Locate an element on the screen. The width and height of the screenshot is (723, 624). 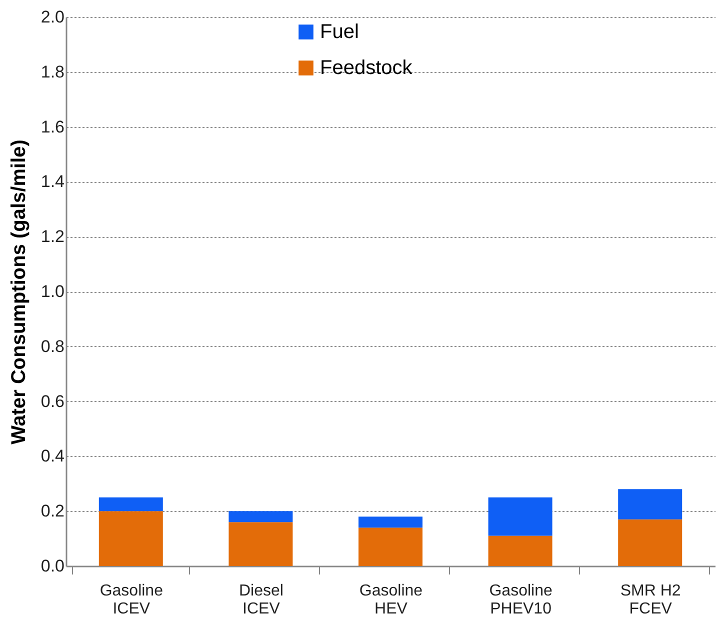
y-tick-label: 1.0 is located at coordinates (52, 291).